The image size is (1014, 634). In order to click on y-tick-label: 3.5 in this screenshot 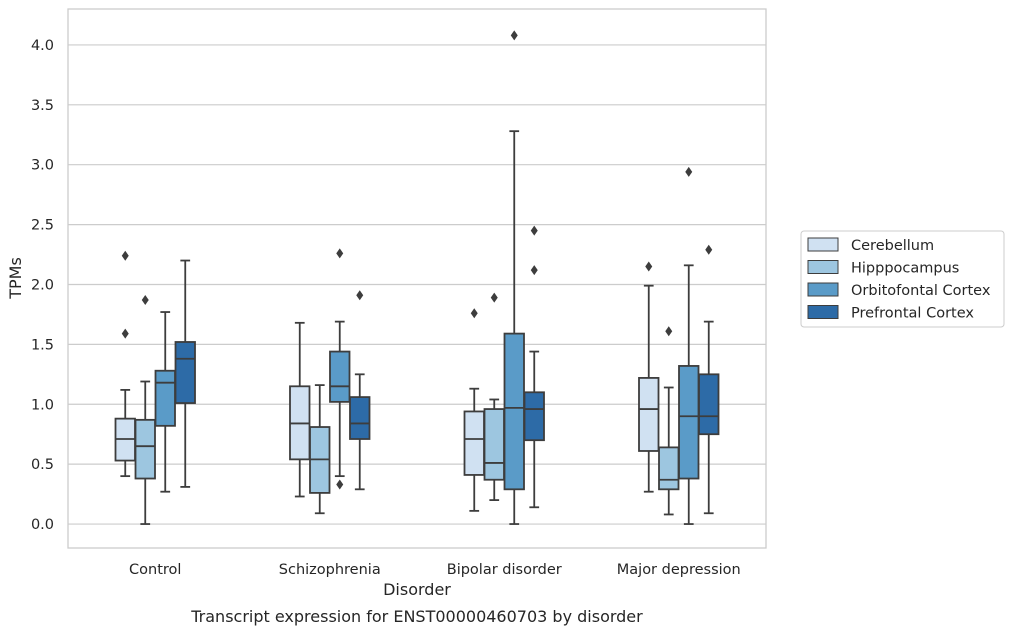, I will do `click(42, 106)`.